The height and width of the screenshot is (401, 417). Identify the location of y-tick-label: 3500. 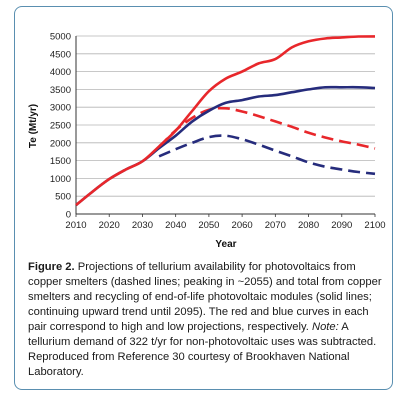
(60, 90).